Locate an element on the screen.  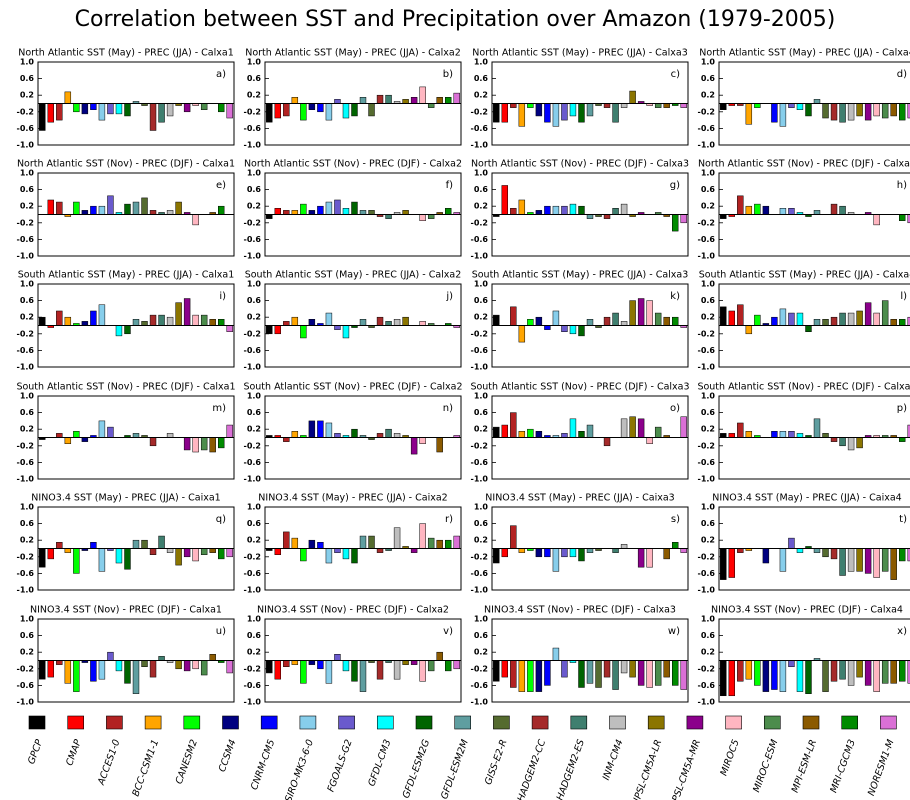
panel-label: q) is located at coordinates (221, 519).